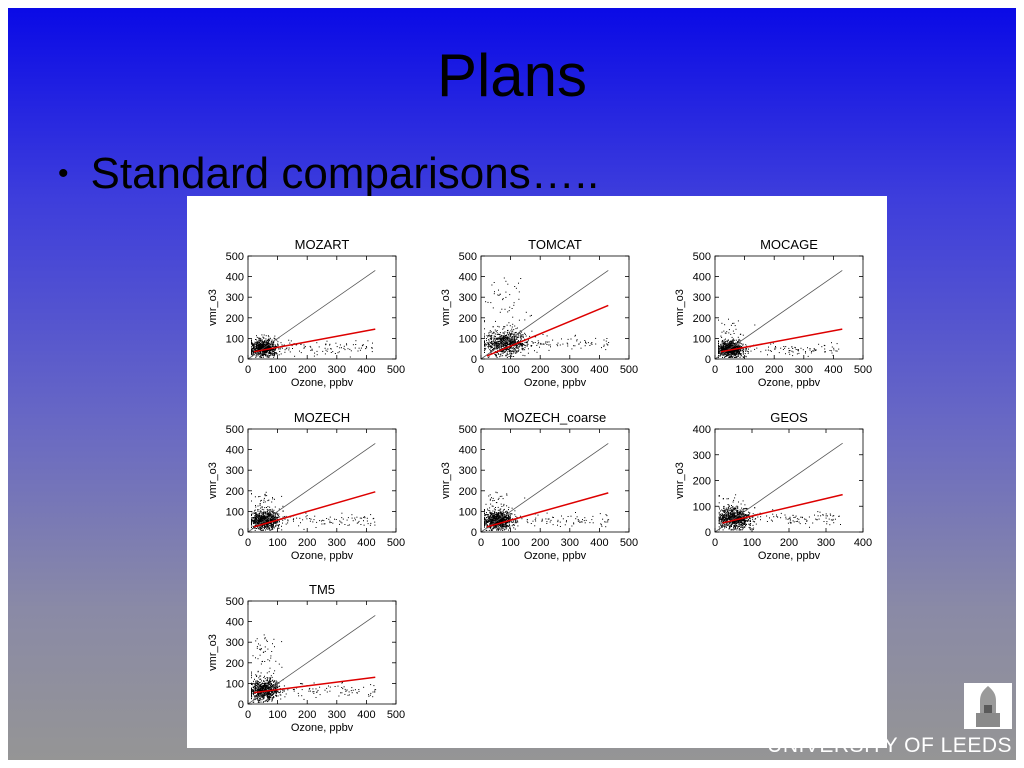  What do you see at coordinates (547, 510) in the screenshot?
I see `fit-line` at bounding box center [547, 510].